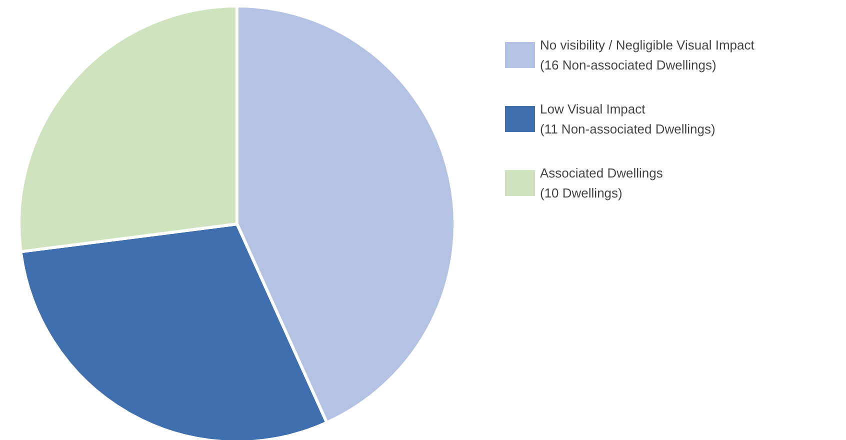  Describe the element at coordinates (628, 119) in the screenshot. I see `legend-label: Low Visual Impact (11 Non-associated Dwellings)` at that location.